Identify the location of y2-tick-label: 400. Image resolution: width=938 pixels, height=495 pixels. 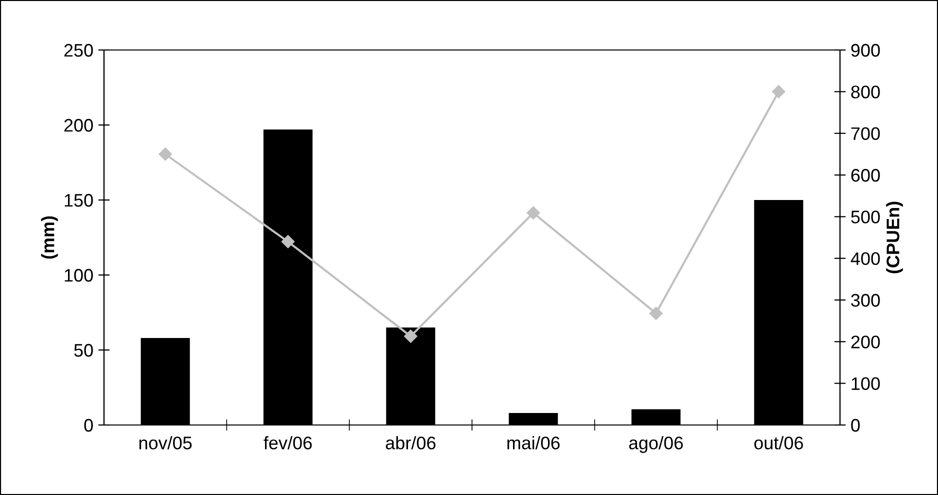
(865, 259).